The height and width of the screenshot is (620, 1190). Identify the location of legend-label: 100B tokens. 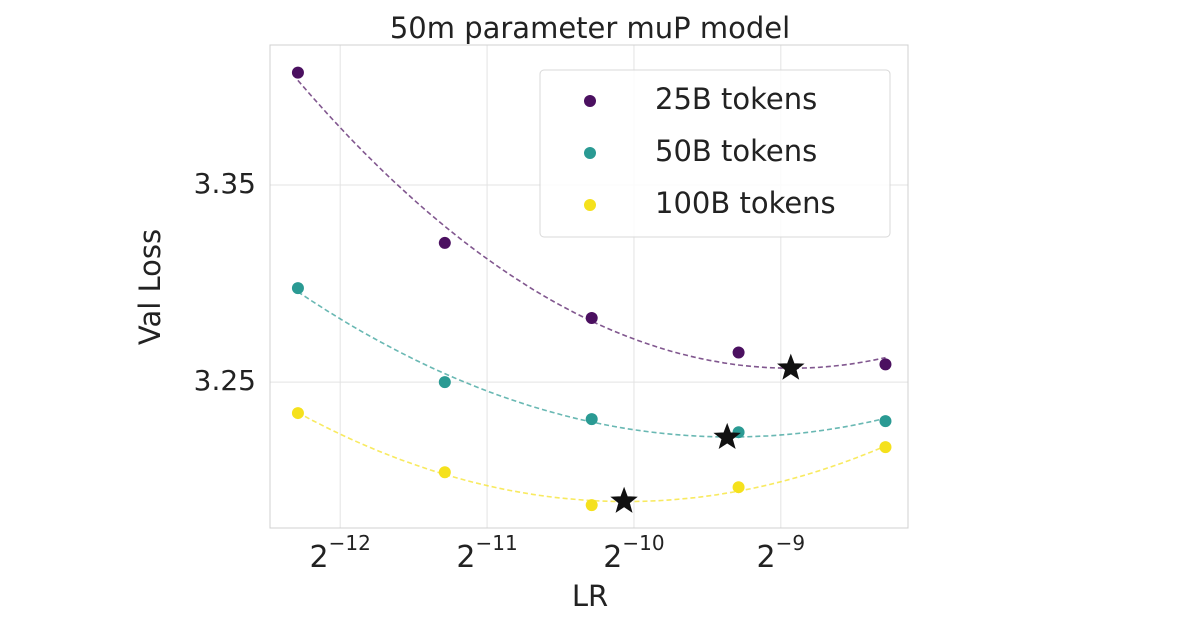
(745, 203).